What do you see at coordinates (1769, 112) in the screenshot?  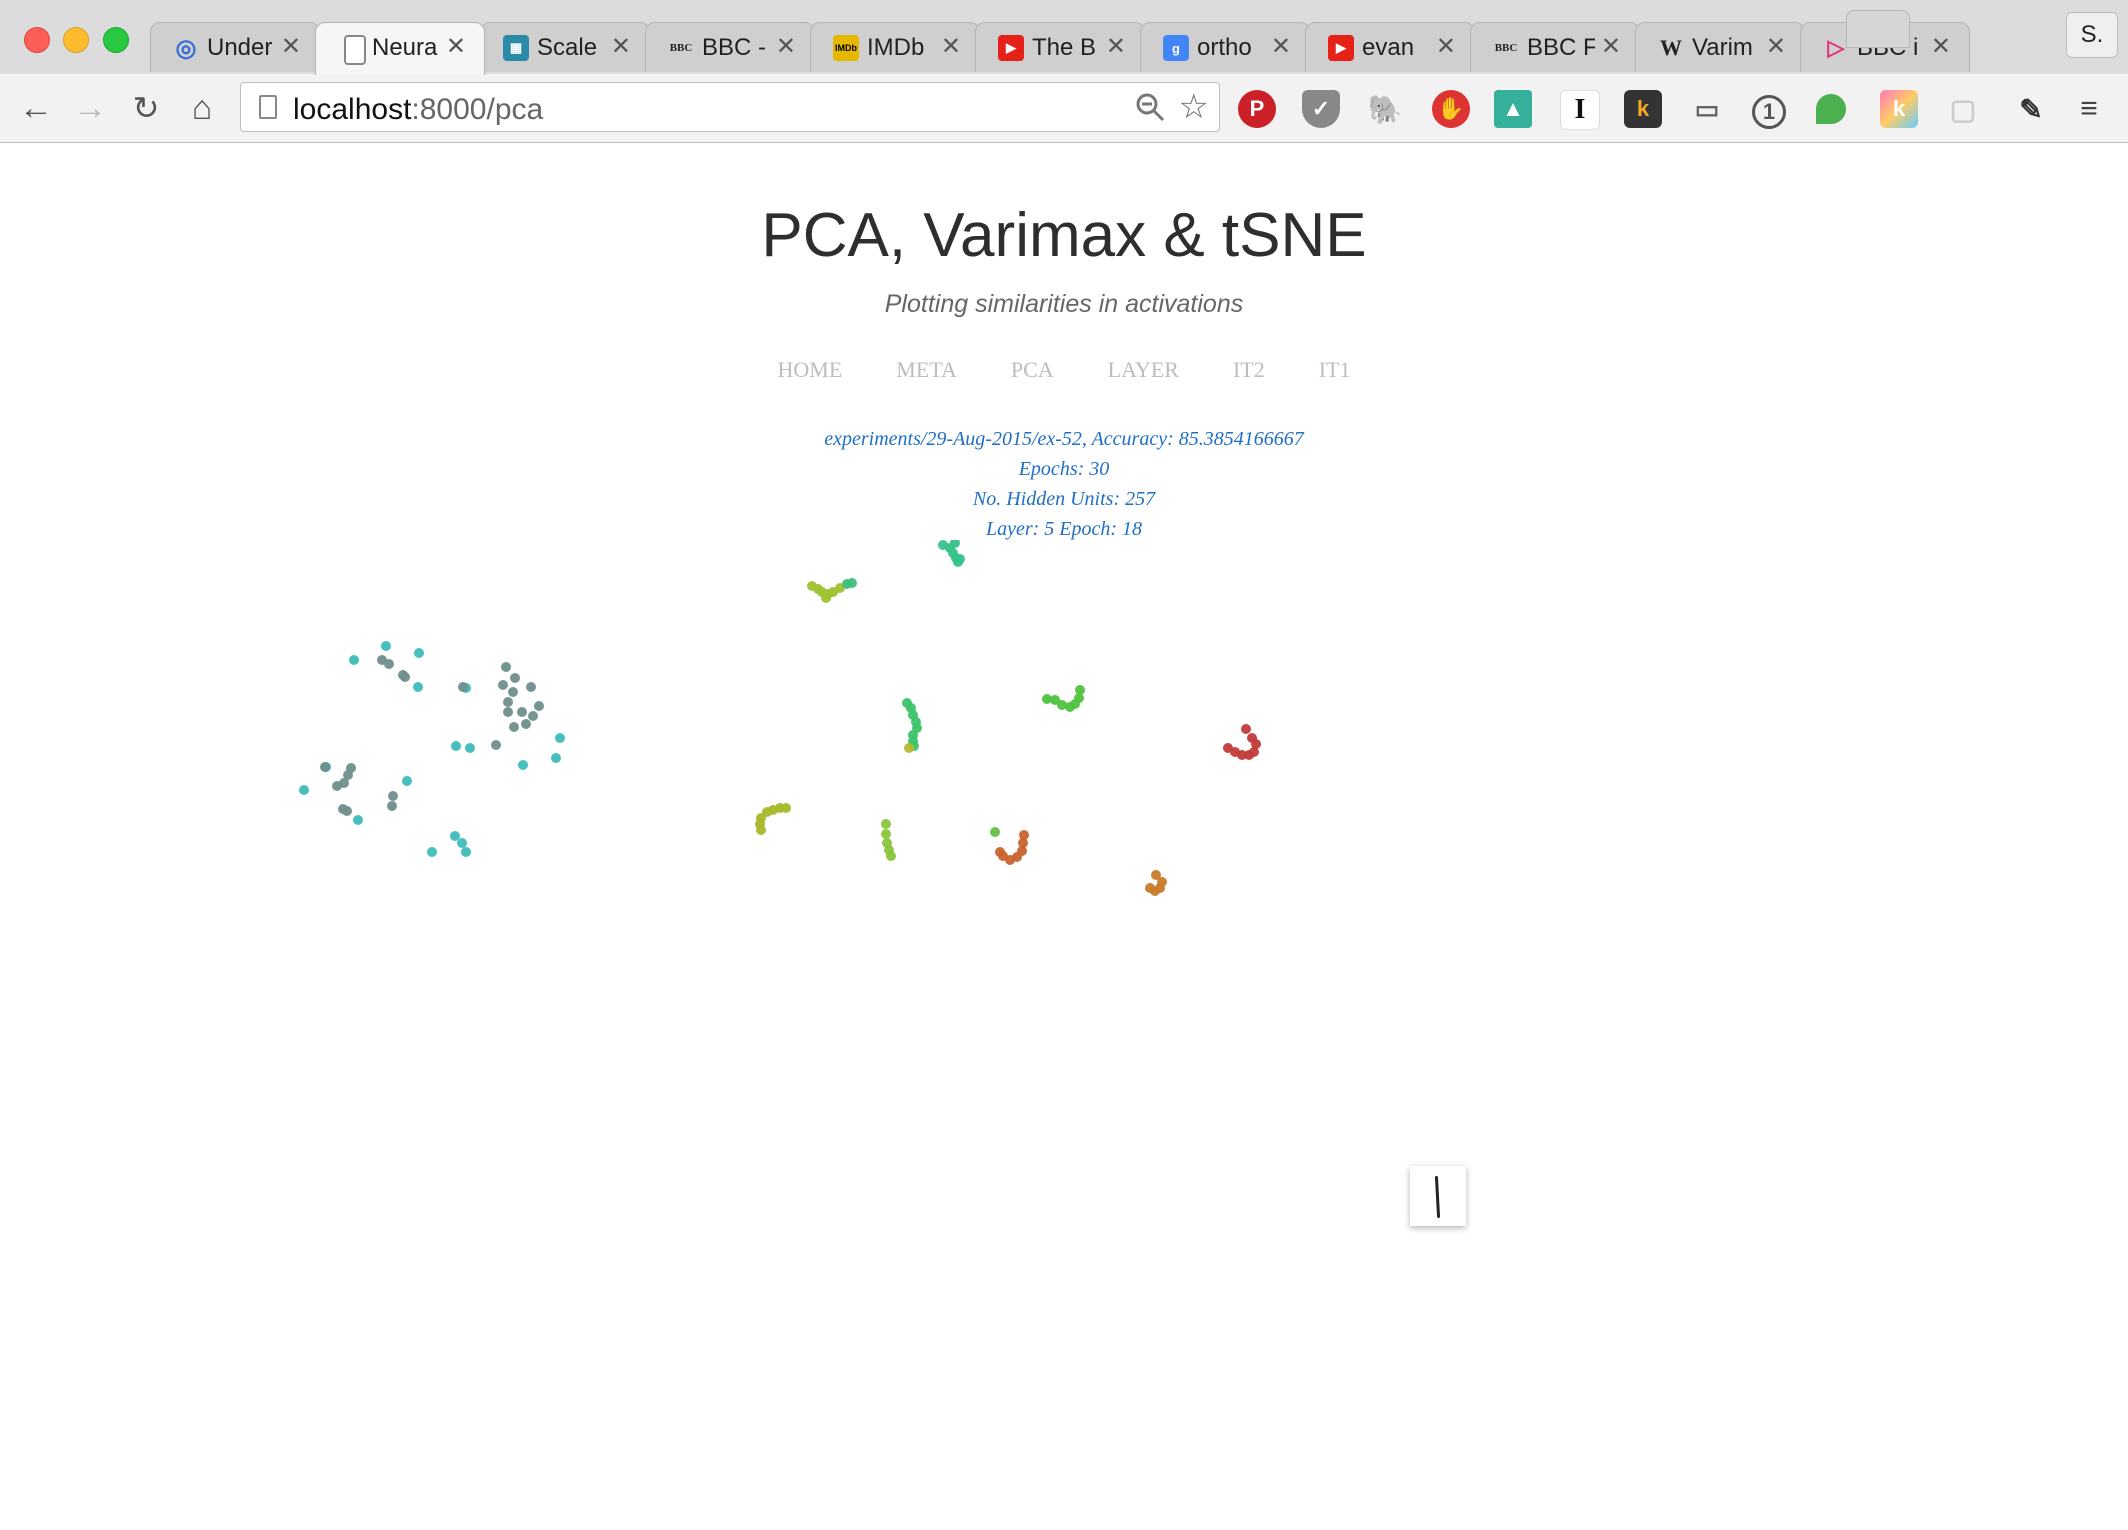 I see `onepassword-icon: 1` at bounding box center [1769, 112].